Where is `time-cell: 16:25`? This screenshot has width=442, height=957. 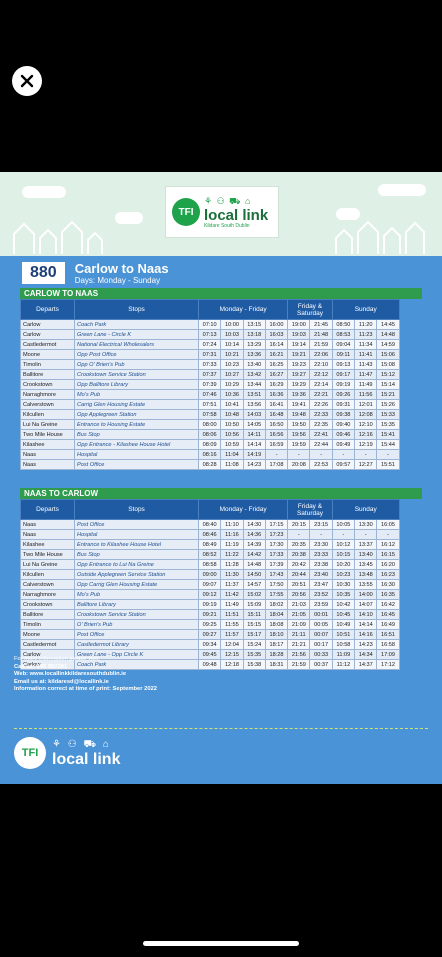 time-cell: 16:25 is located at coordinates (276, 364).